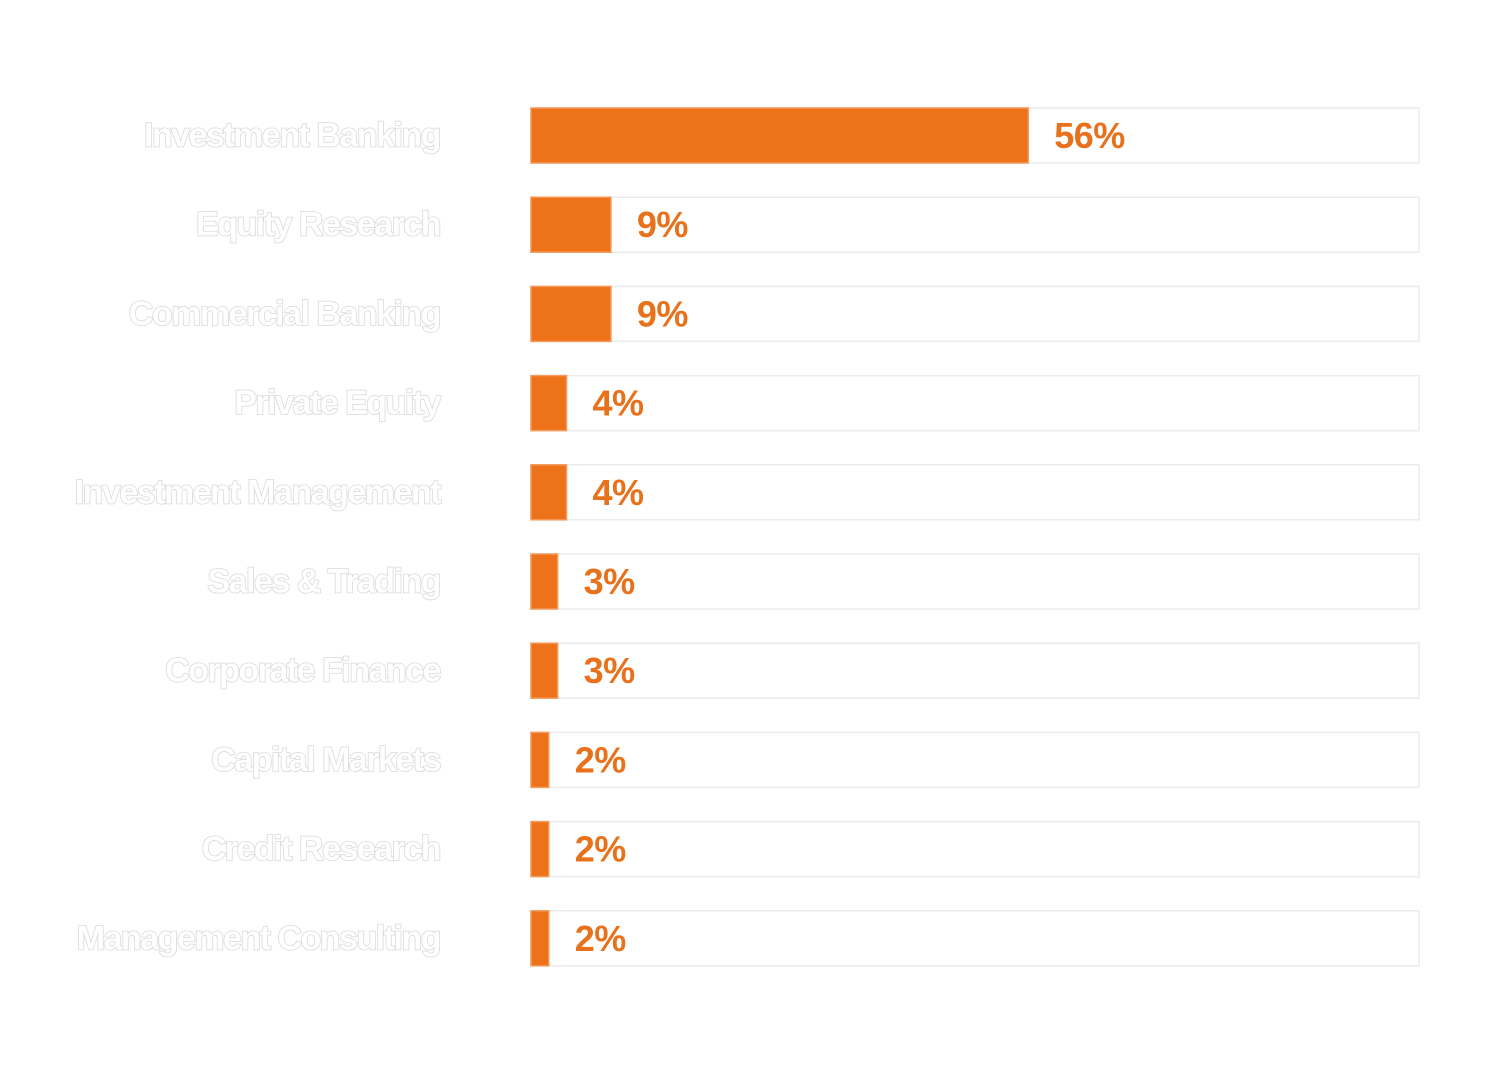 This screenshot has height=1074, width=1500. I want to click on bar-row: Private Equity 4%, so click(826, 403).